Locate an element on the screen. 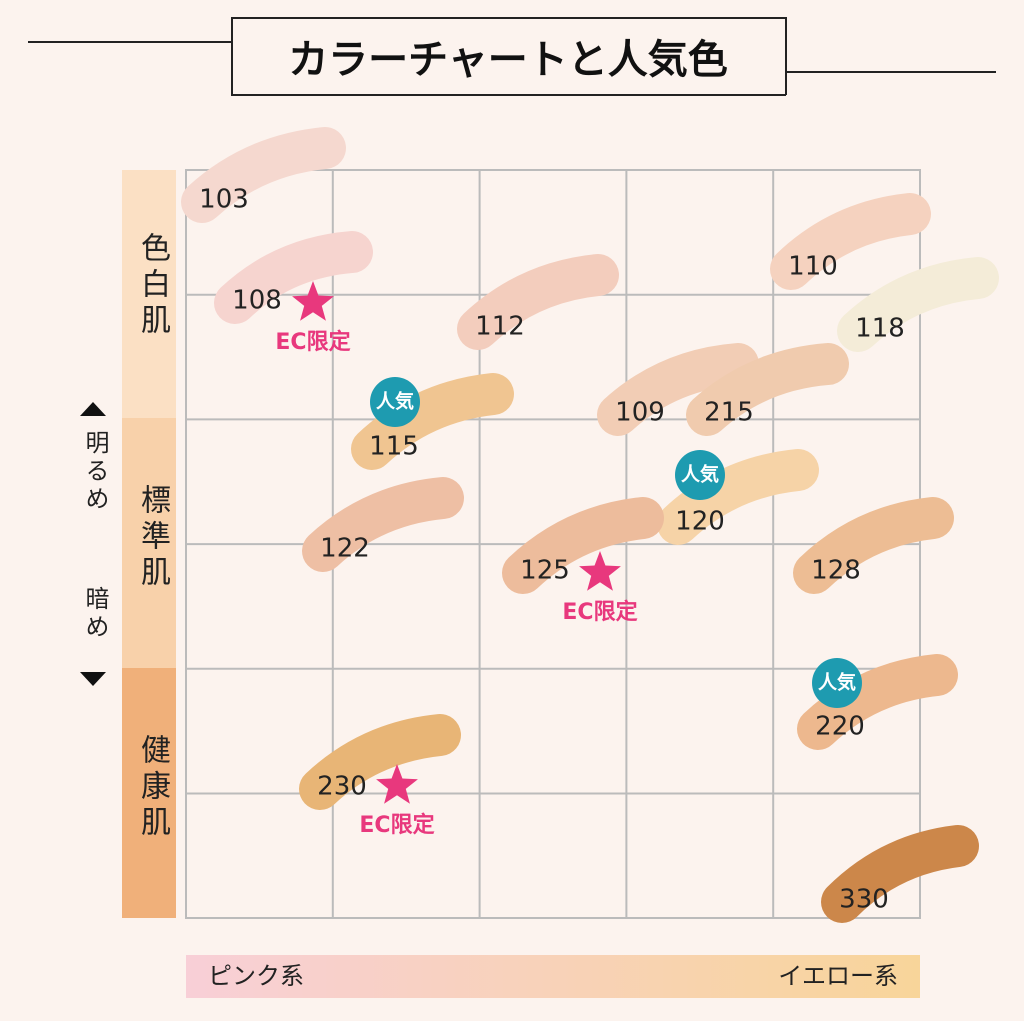 The height and width of the screenshot is (1021, 1024). shade-label: 112 is located at coordinates (500, 327).